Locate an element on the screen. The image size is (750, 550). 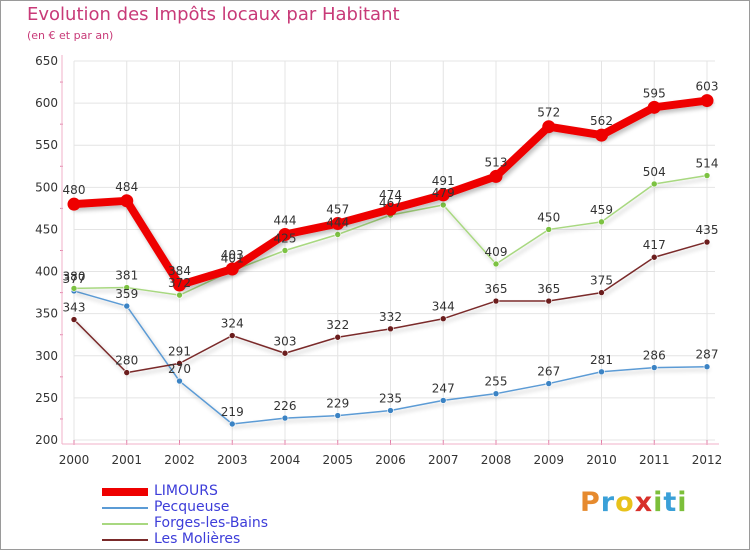
point-les-moli-res-2011 is located at coordinates (654, 257).